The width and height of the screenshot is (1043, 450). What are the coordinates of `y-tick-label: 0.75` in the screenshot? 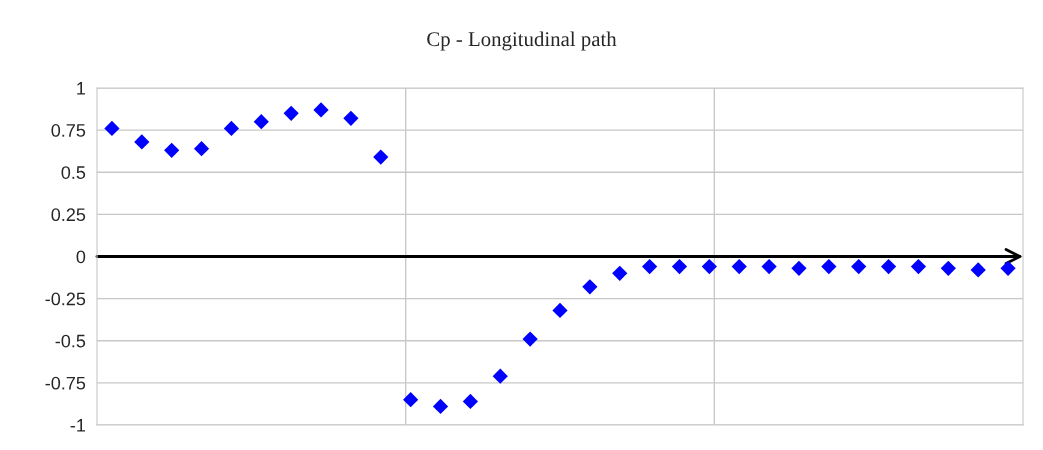 It's located at (68, 130).